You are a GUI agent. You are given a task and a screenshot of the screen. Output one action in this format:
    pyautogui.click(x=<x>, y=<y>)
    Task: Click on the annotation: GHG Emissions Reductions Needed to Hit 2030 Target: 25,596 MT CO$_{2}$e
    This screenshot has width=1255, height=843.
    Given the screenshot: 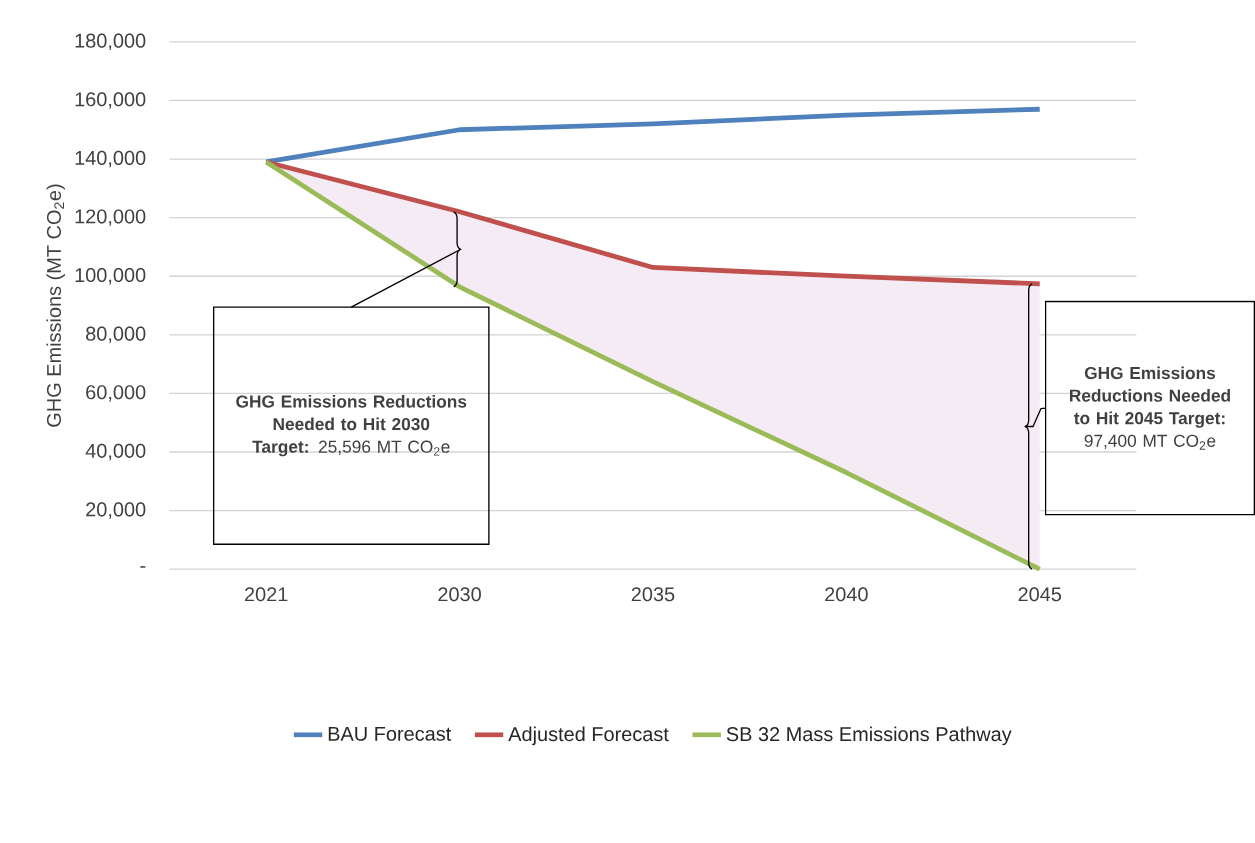 What is the action you would take?
    pyautogui.click(x=351, y=425)
    